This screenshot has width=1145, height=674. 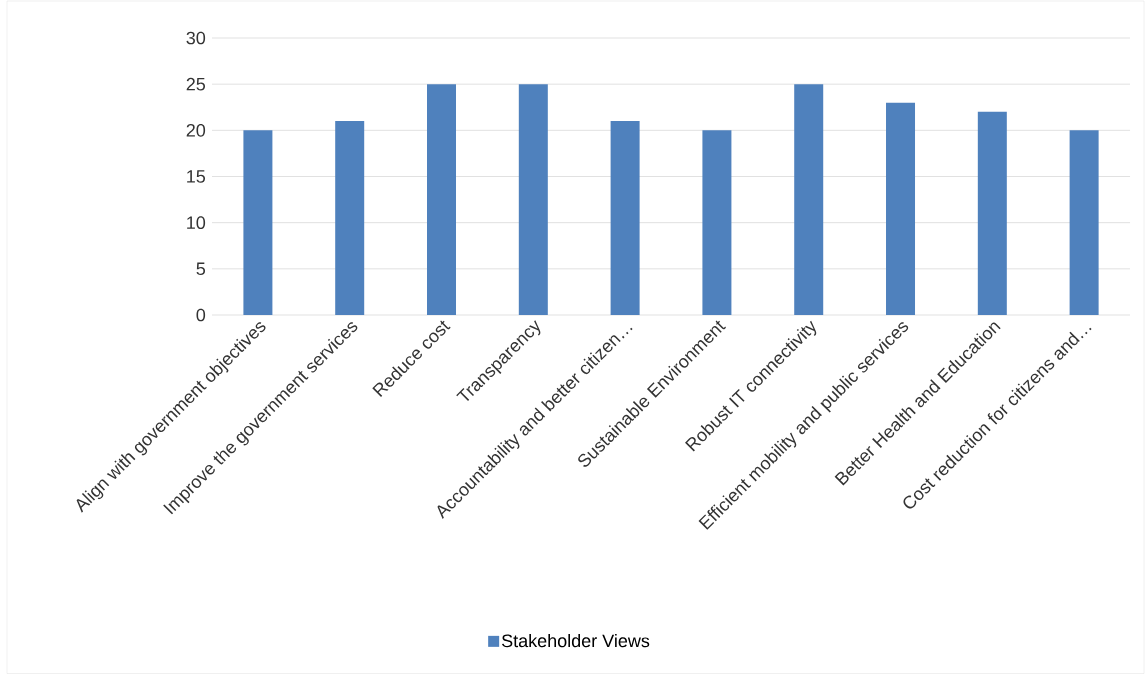 What do you see at coordinates (575, 640) in the screenshot?
I see `legend-label: Stakeholder Views` at bounding box center [575, 640].